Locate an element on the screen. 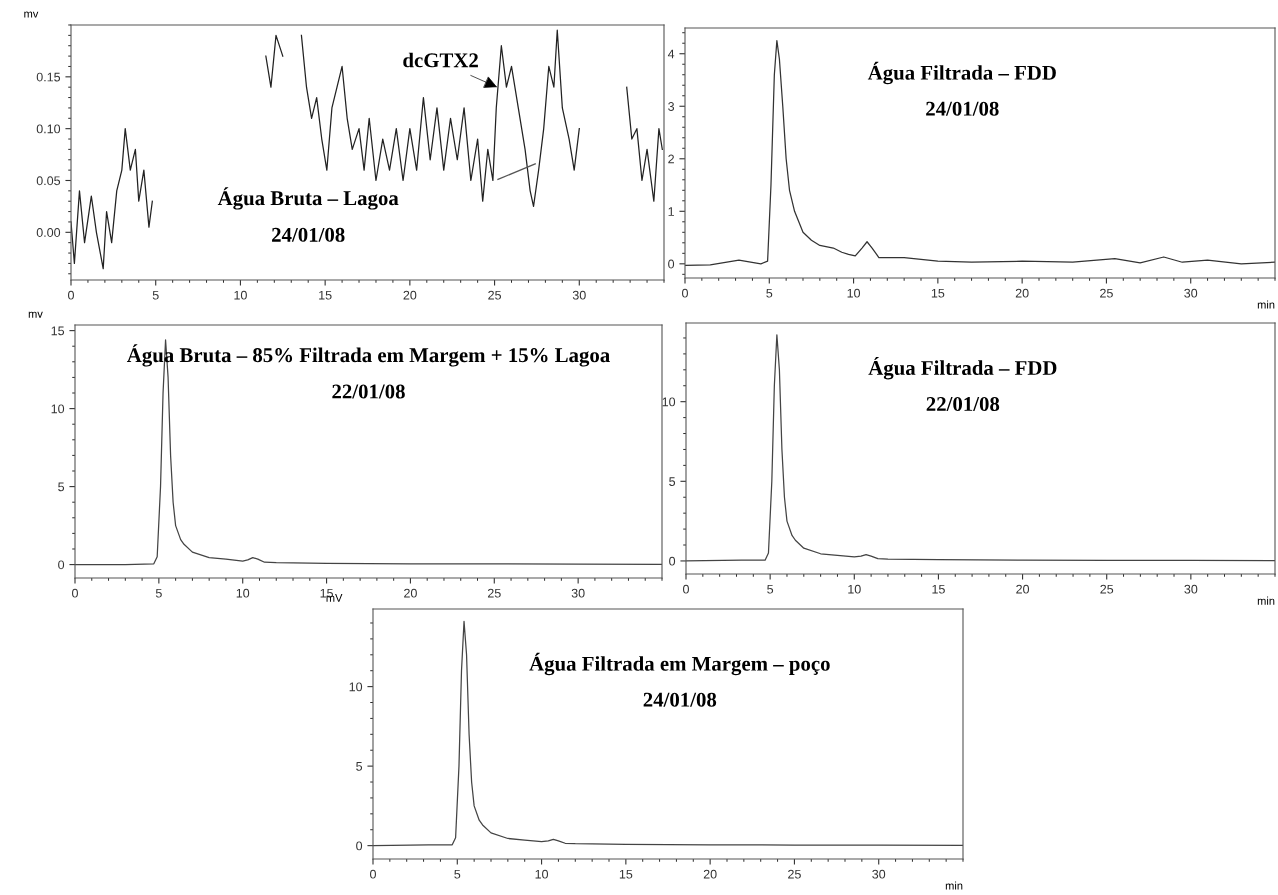 This screenshot has width=1278, height=895. text: Água Bruta – Lagoa is located at coordinates (308, 198).